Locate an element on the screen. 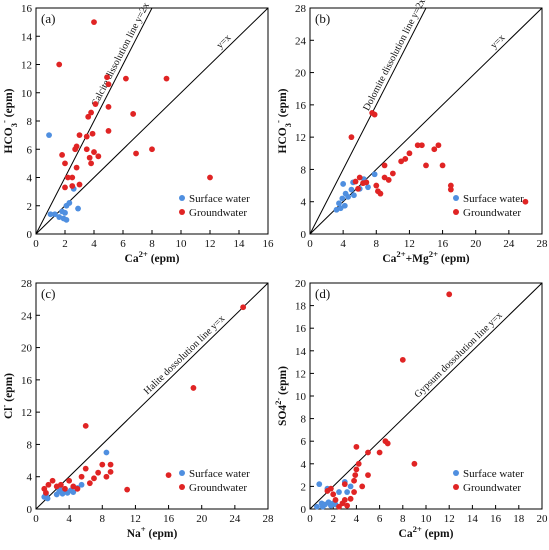 The image size is (549, 550). reference-line-label-b-1: y=x is located at coordinates (498, 41).